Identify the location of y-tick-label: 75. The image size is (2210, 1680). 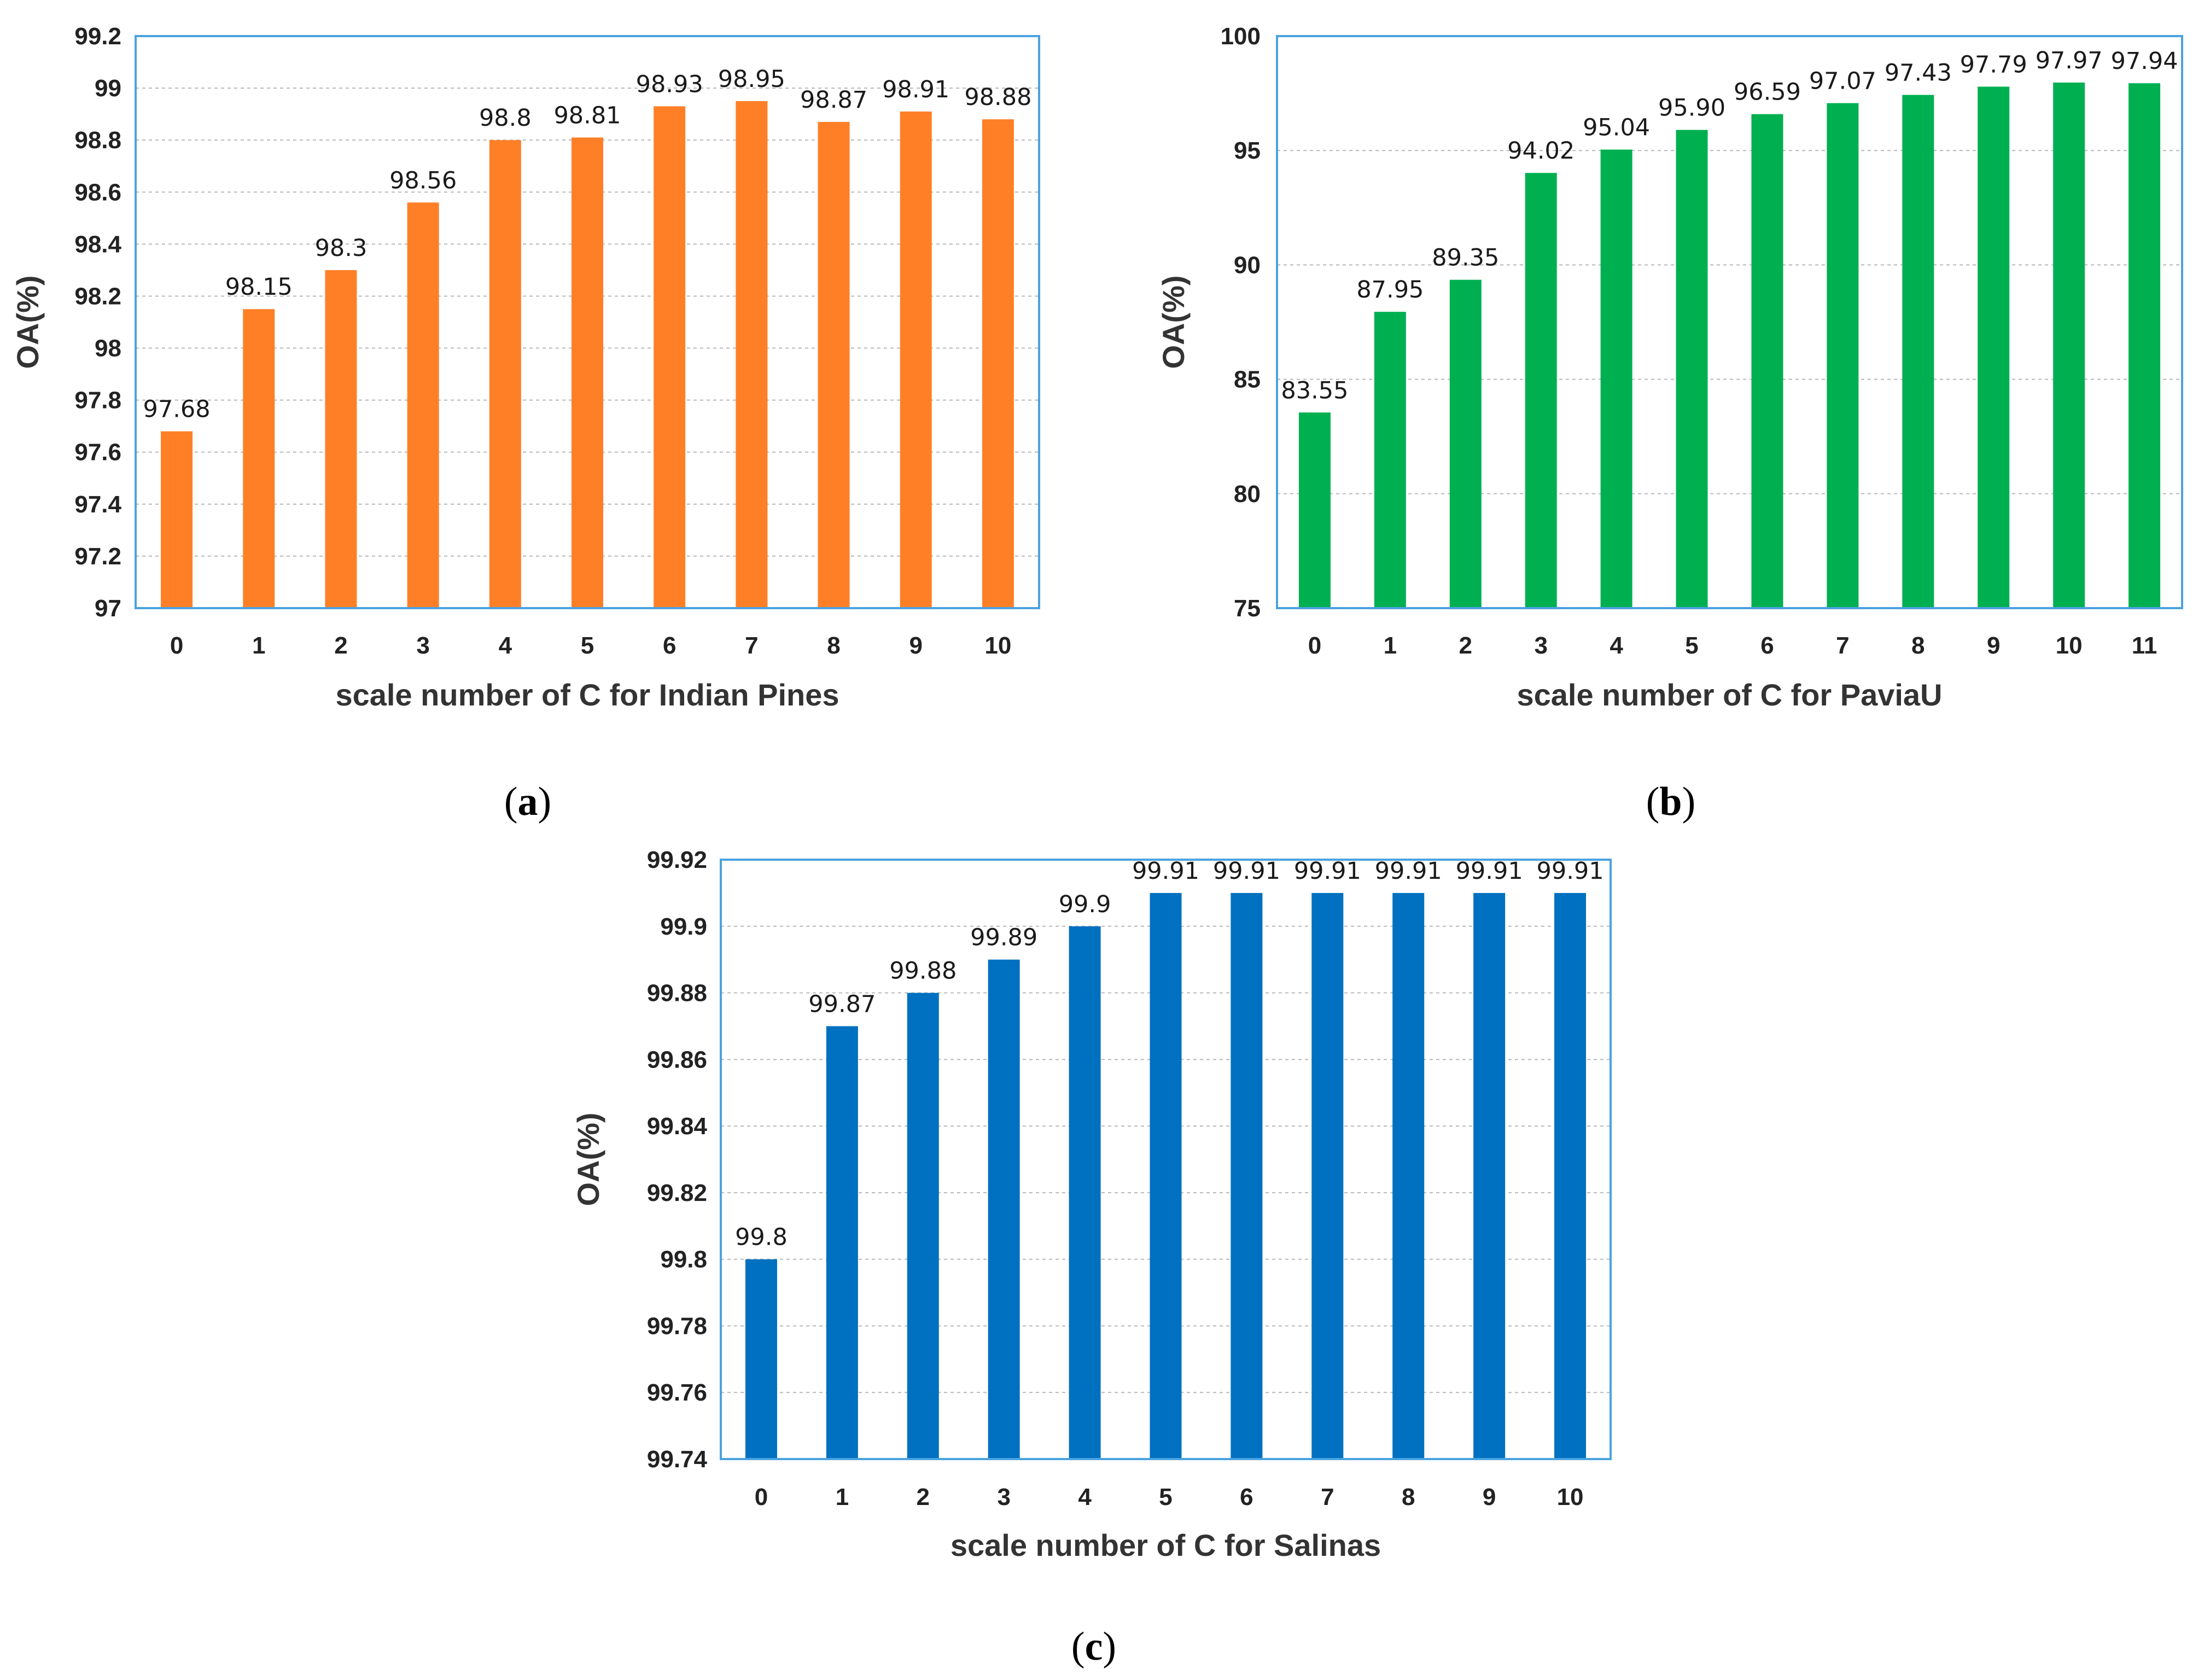
(1248, 608).